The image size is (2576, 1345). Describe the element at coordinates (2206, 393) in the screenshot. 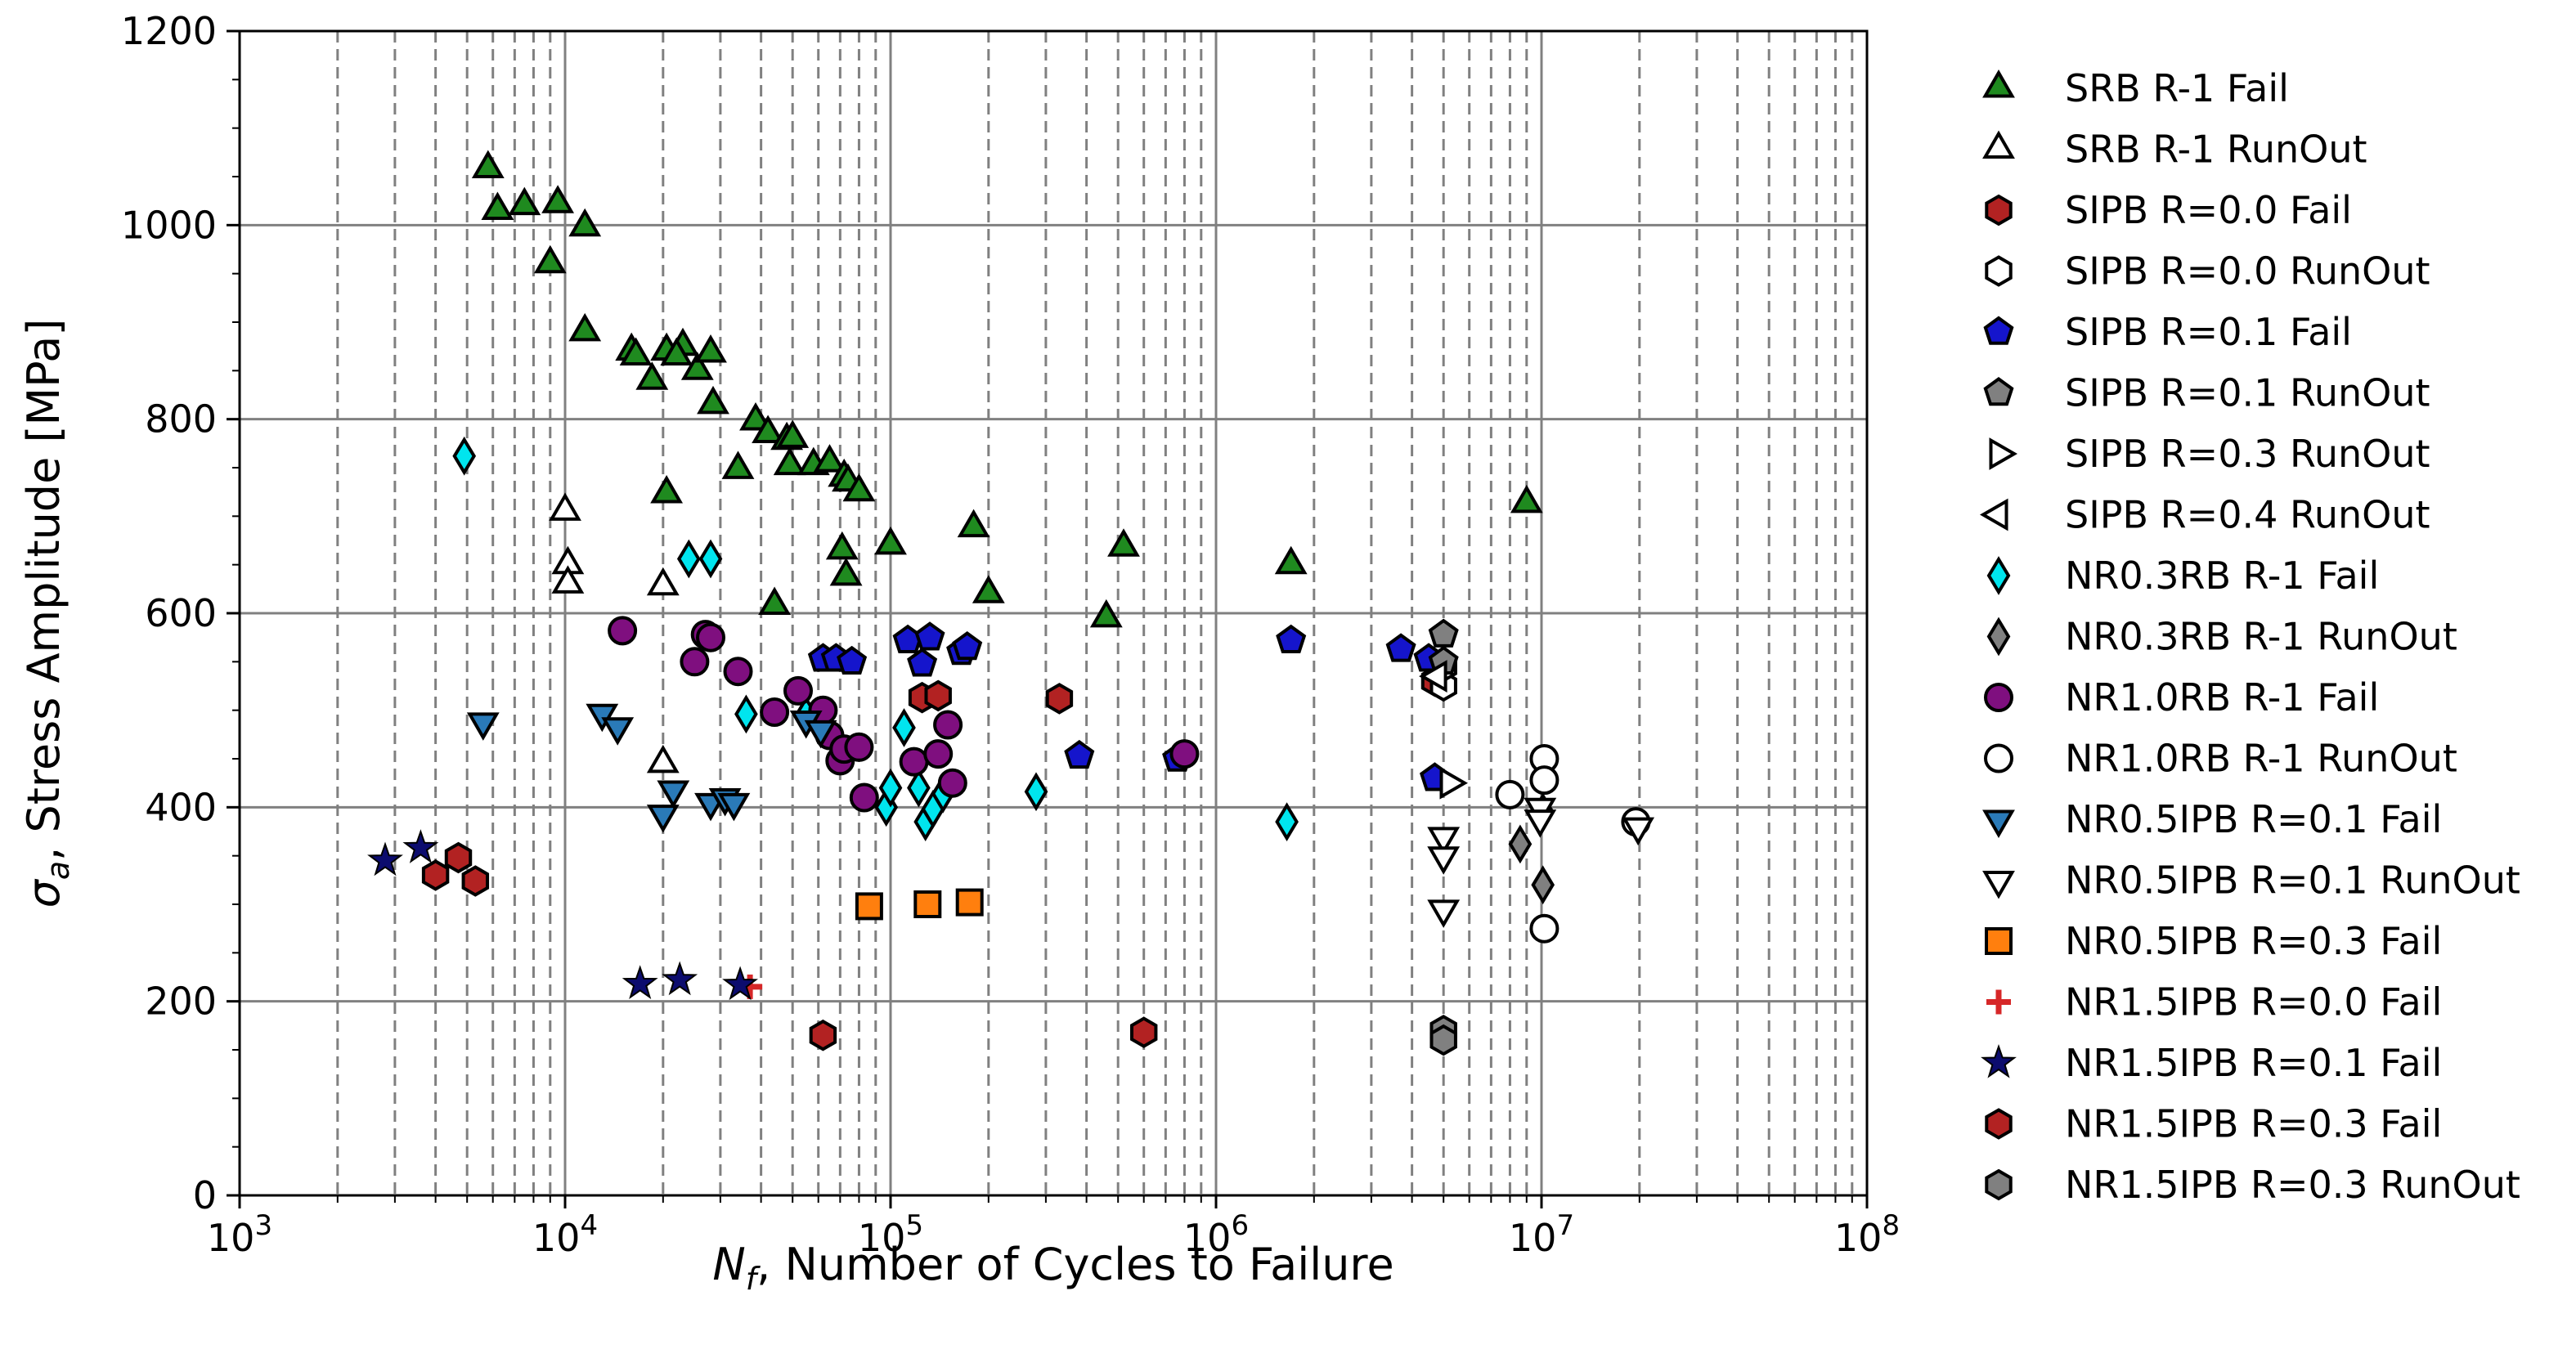

I see `legend-item: SIPB R=0.1 RunOut` at that location.